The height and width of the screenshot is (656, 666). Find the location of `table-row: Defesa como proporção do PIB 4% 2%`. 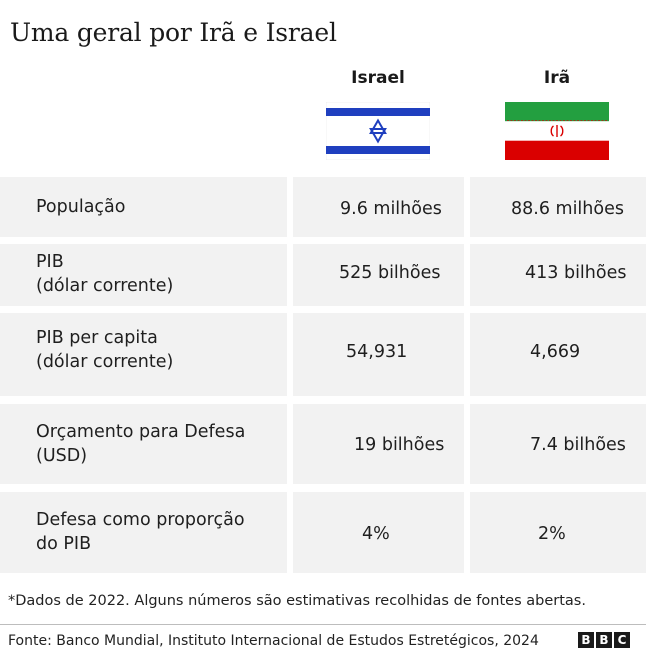

table-row: Defesa como proporção do PIB 4% 2% is located at coordinates (323, 532).